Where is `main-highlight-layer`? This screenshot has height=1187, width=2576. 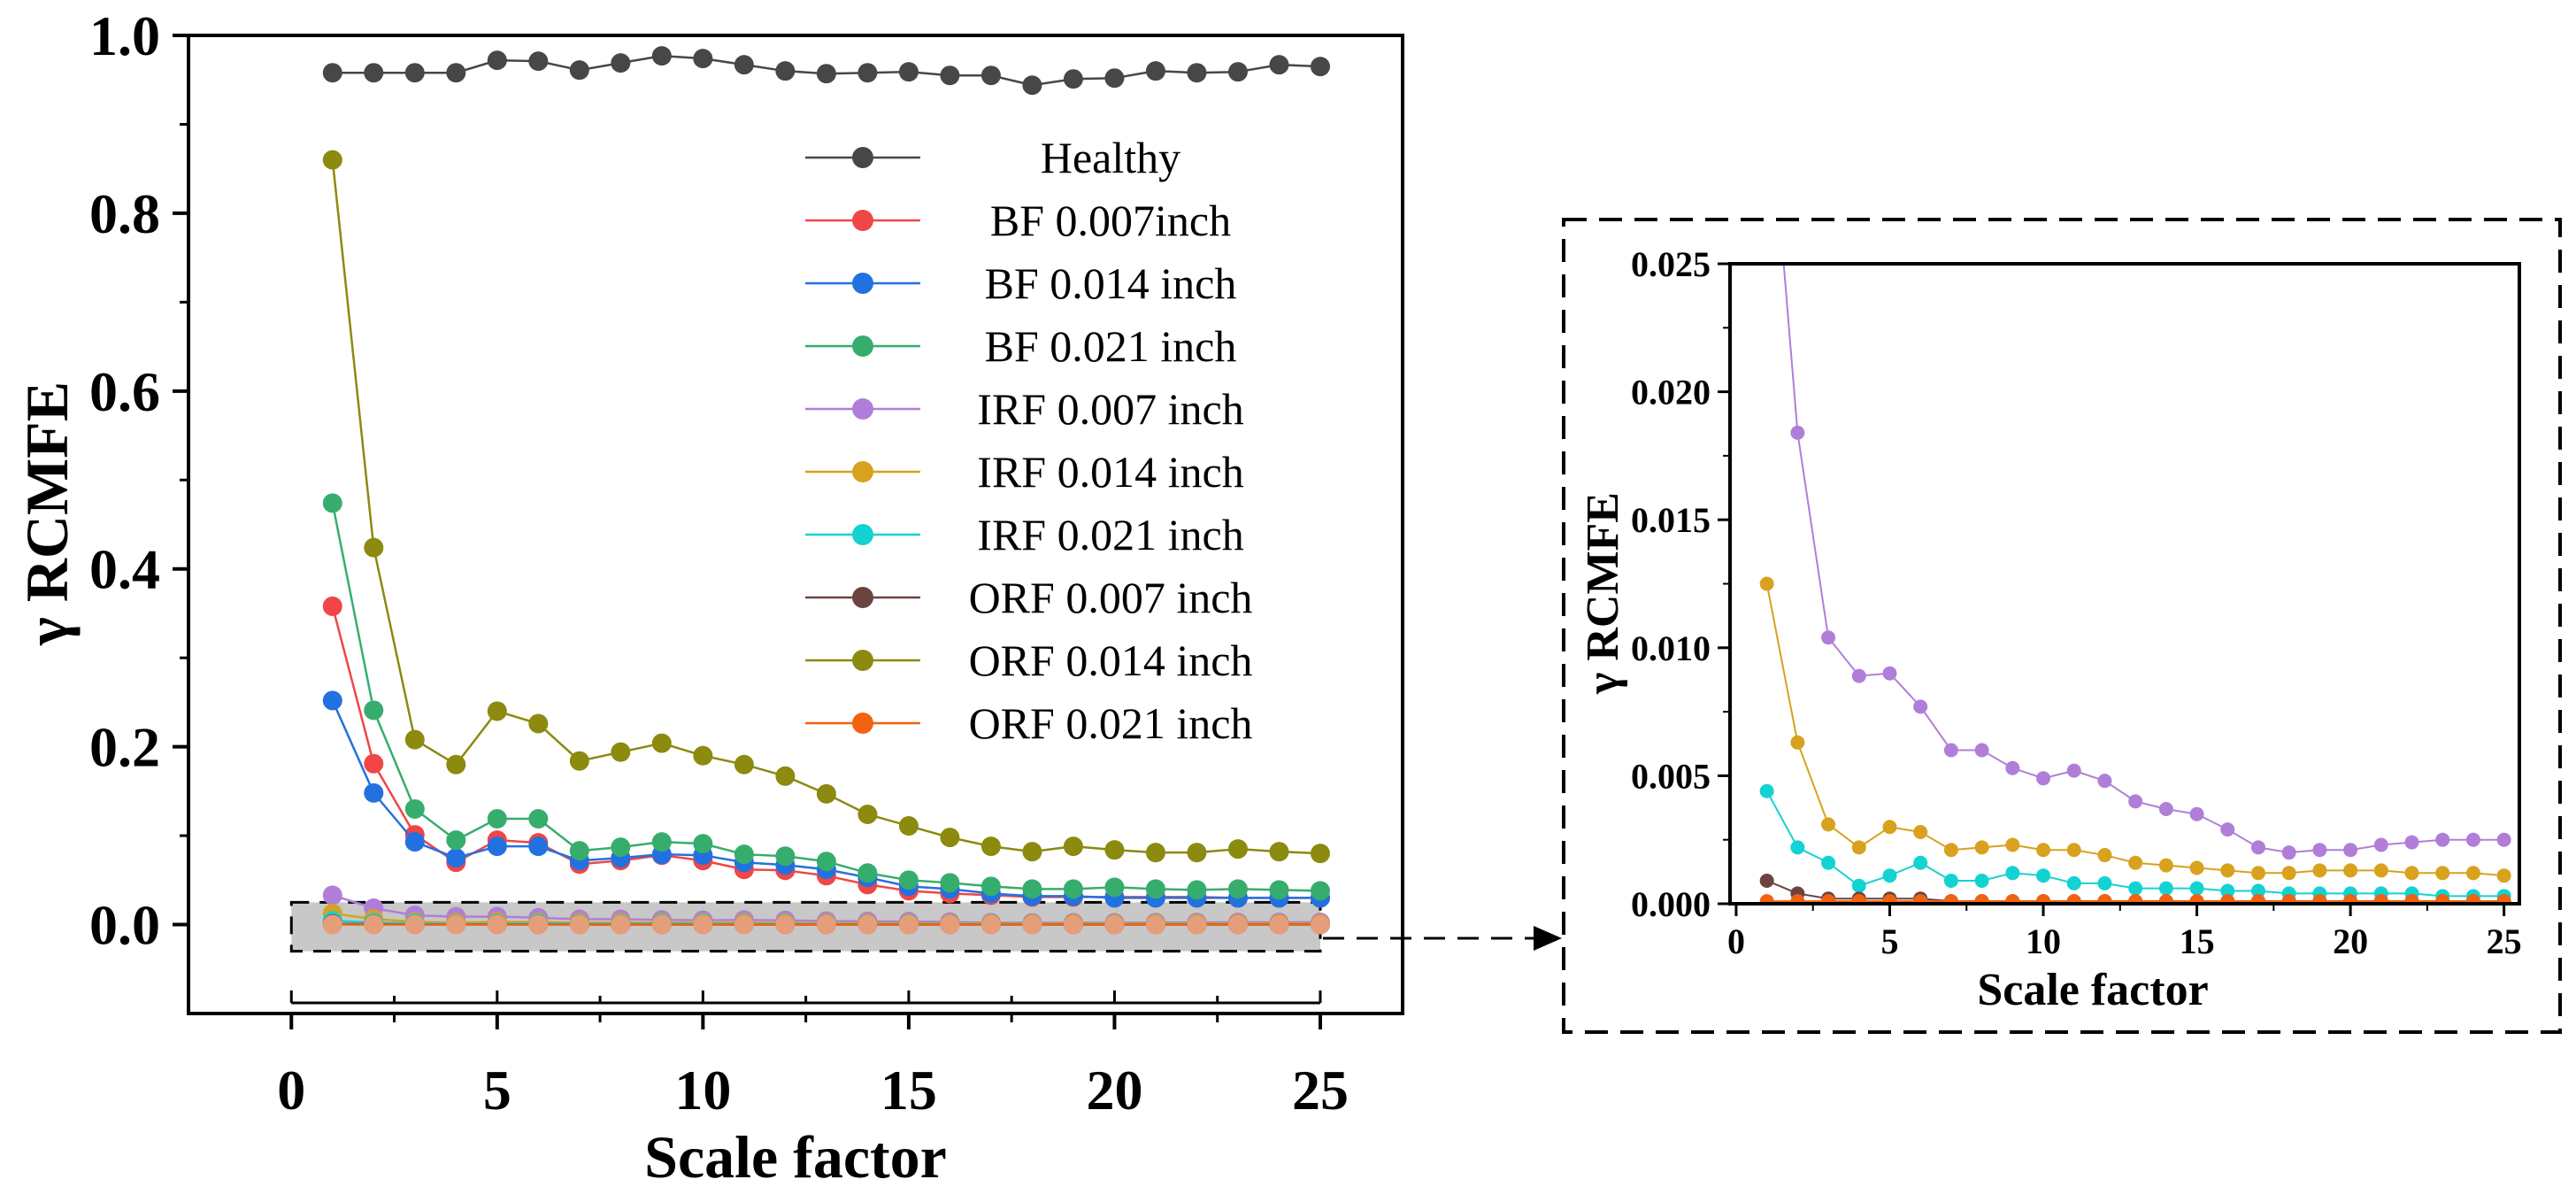
main-highlight-layer is located at coordinates (805, 927).